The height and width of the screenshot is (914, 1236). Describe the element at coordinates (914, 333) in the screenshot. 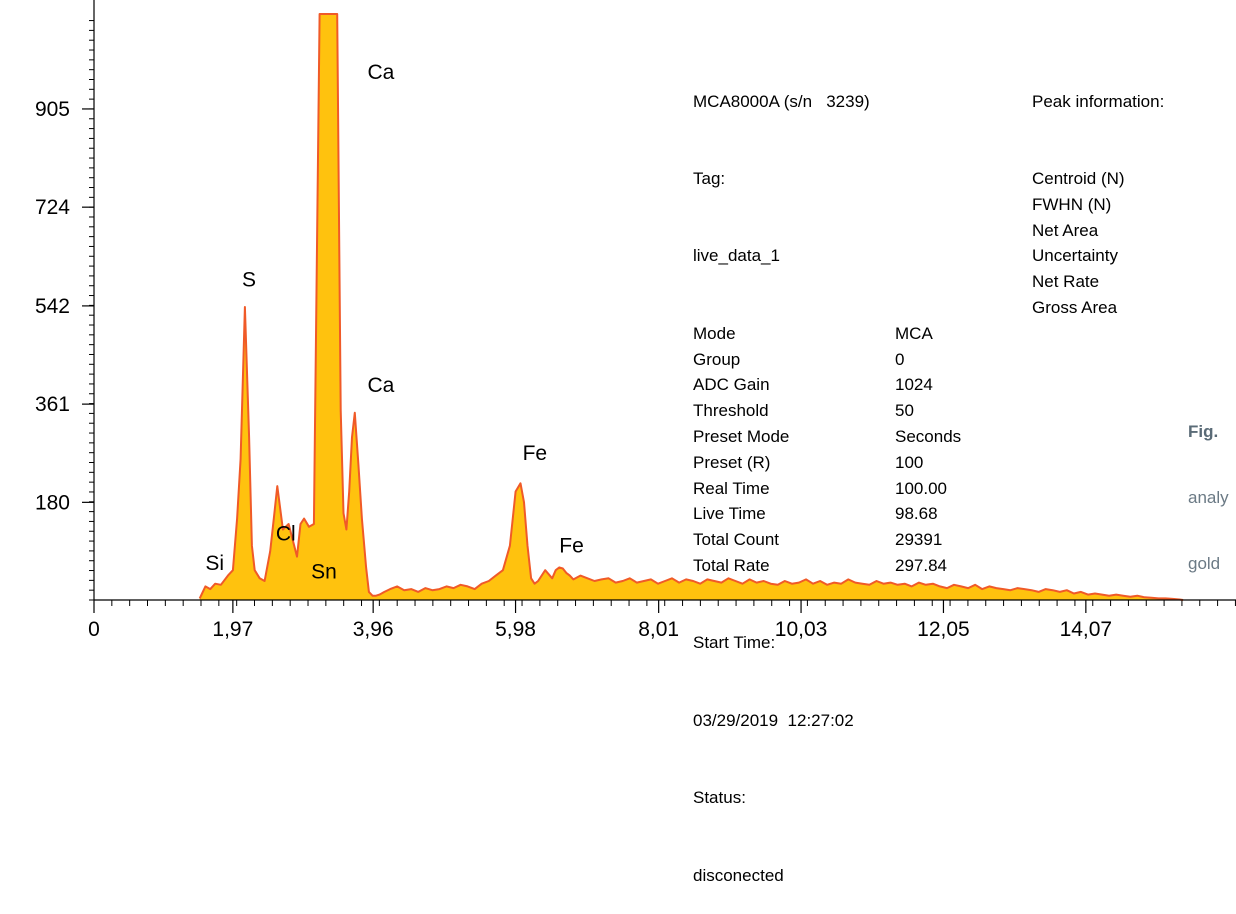

I see `info-row-value: MCA` at that location.